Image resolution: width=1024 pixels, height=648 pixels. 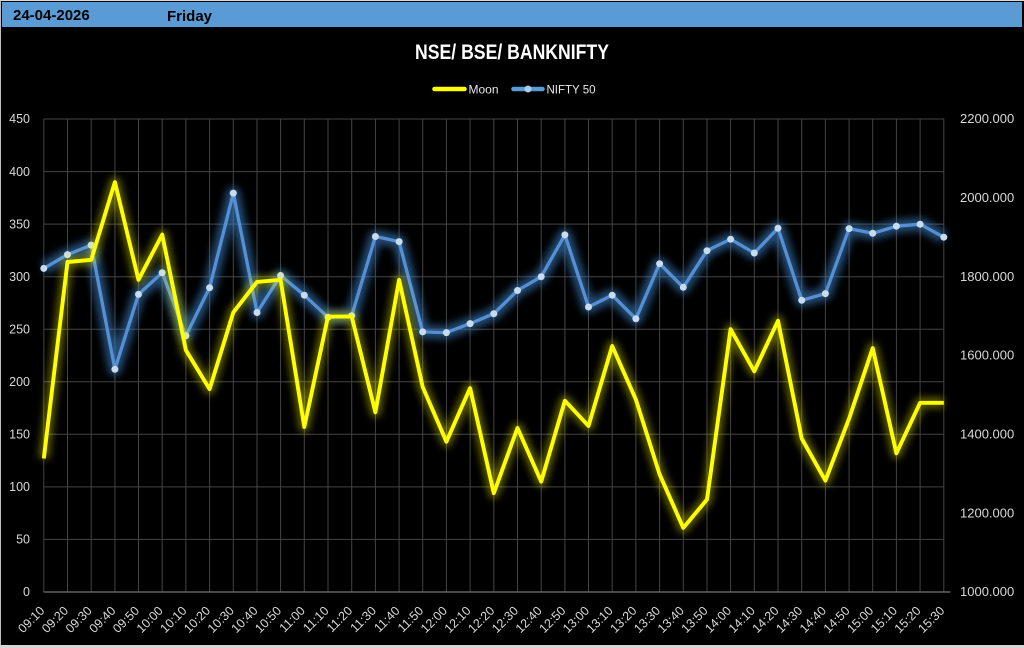 I want to click on svg-text: Moon, so click(x=484, y=90).